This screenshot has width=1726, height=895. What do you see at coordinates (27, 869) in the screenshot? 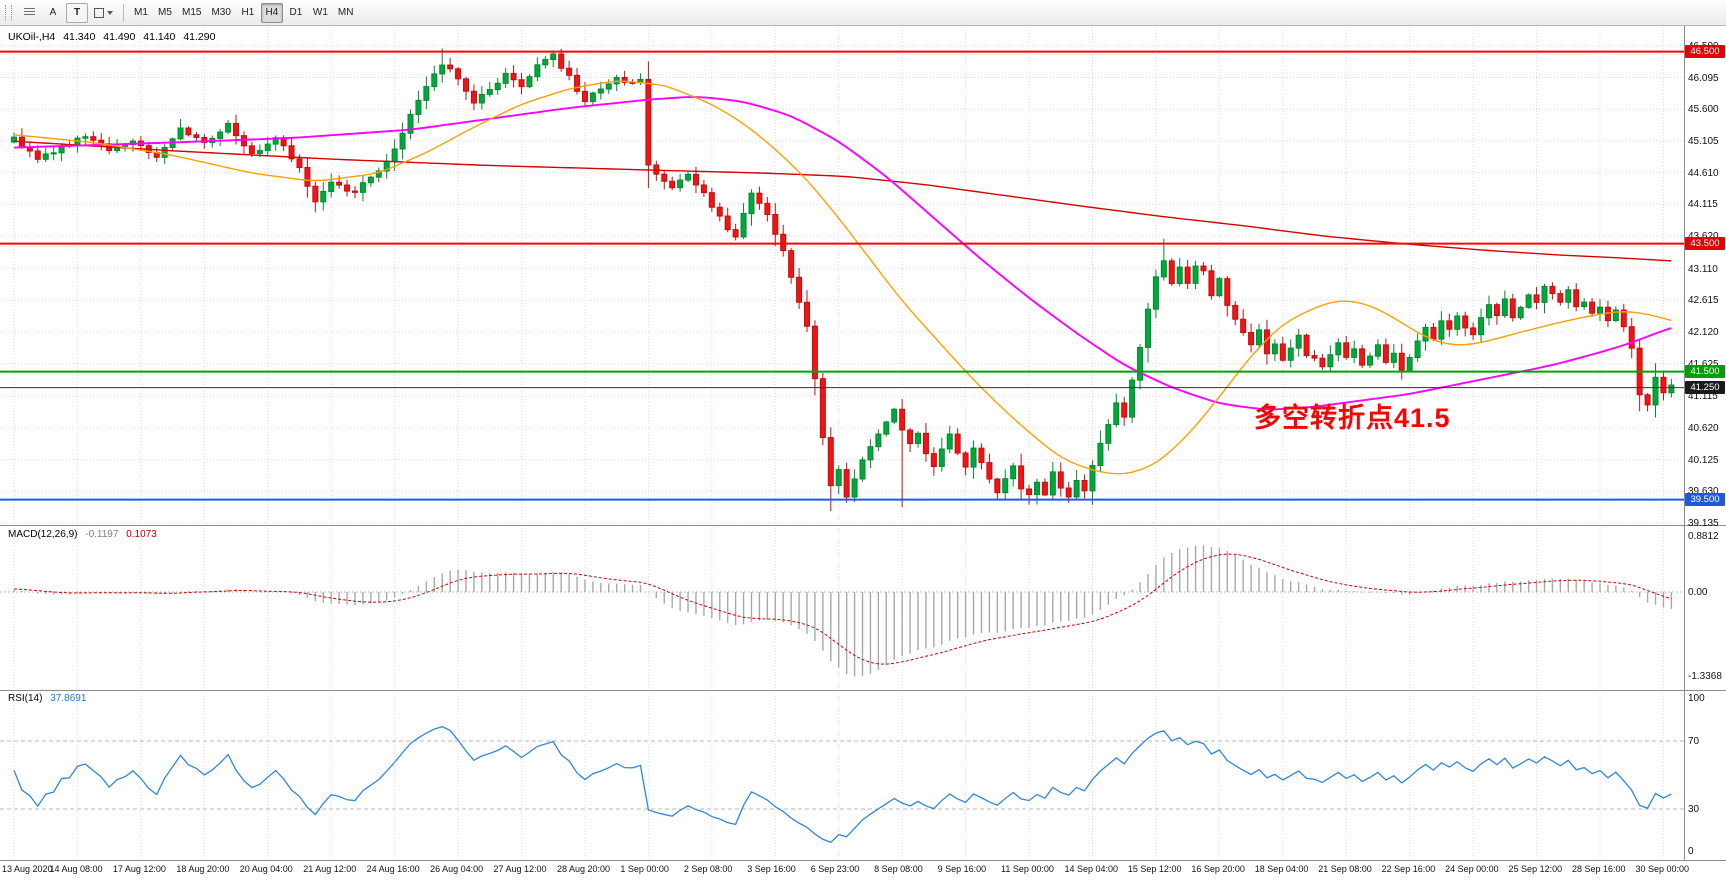
I see `time-axis-label: 13 Aug 2020` at bounding box center [27, 869].